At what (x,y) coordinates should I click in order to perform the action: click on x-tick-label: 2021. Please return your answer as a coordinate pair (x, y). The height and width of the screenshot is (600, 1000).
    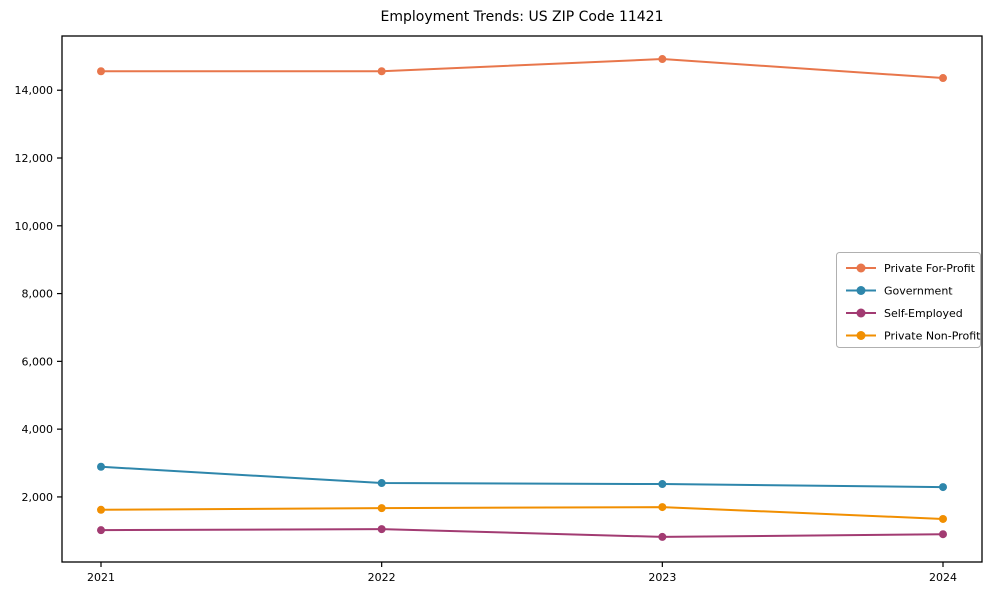
    Looking at the image, I should click on (101, 577).